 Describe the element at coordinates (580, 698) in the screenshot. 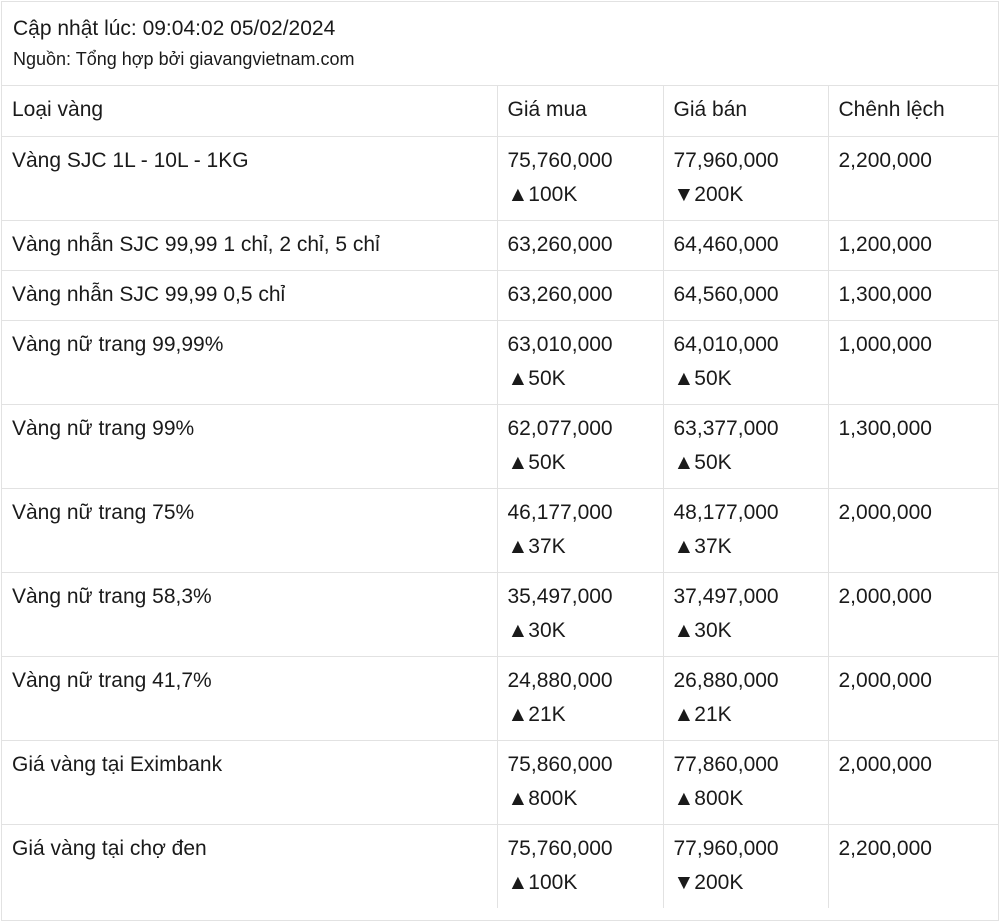

I see `buy-price-cell: 24,880,000 ▲21K` at that location.